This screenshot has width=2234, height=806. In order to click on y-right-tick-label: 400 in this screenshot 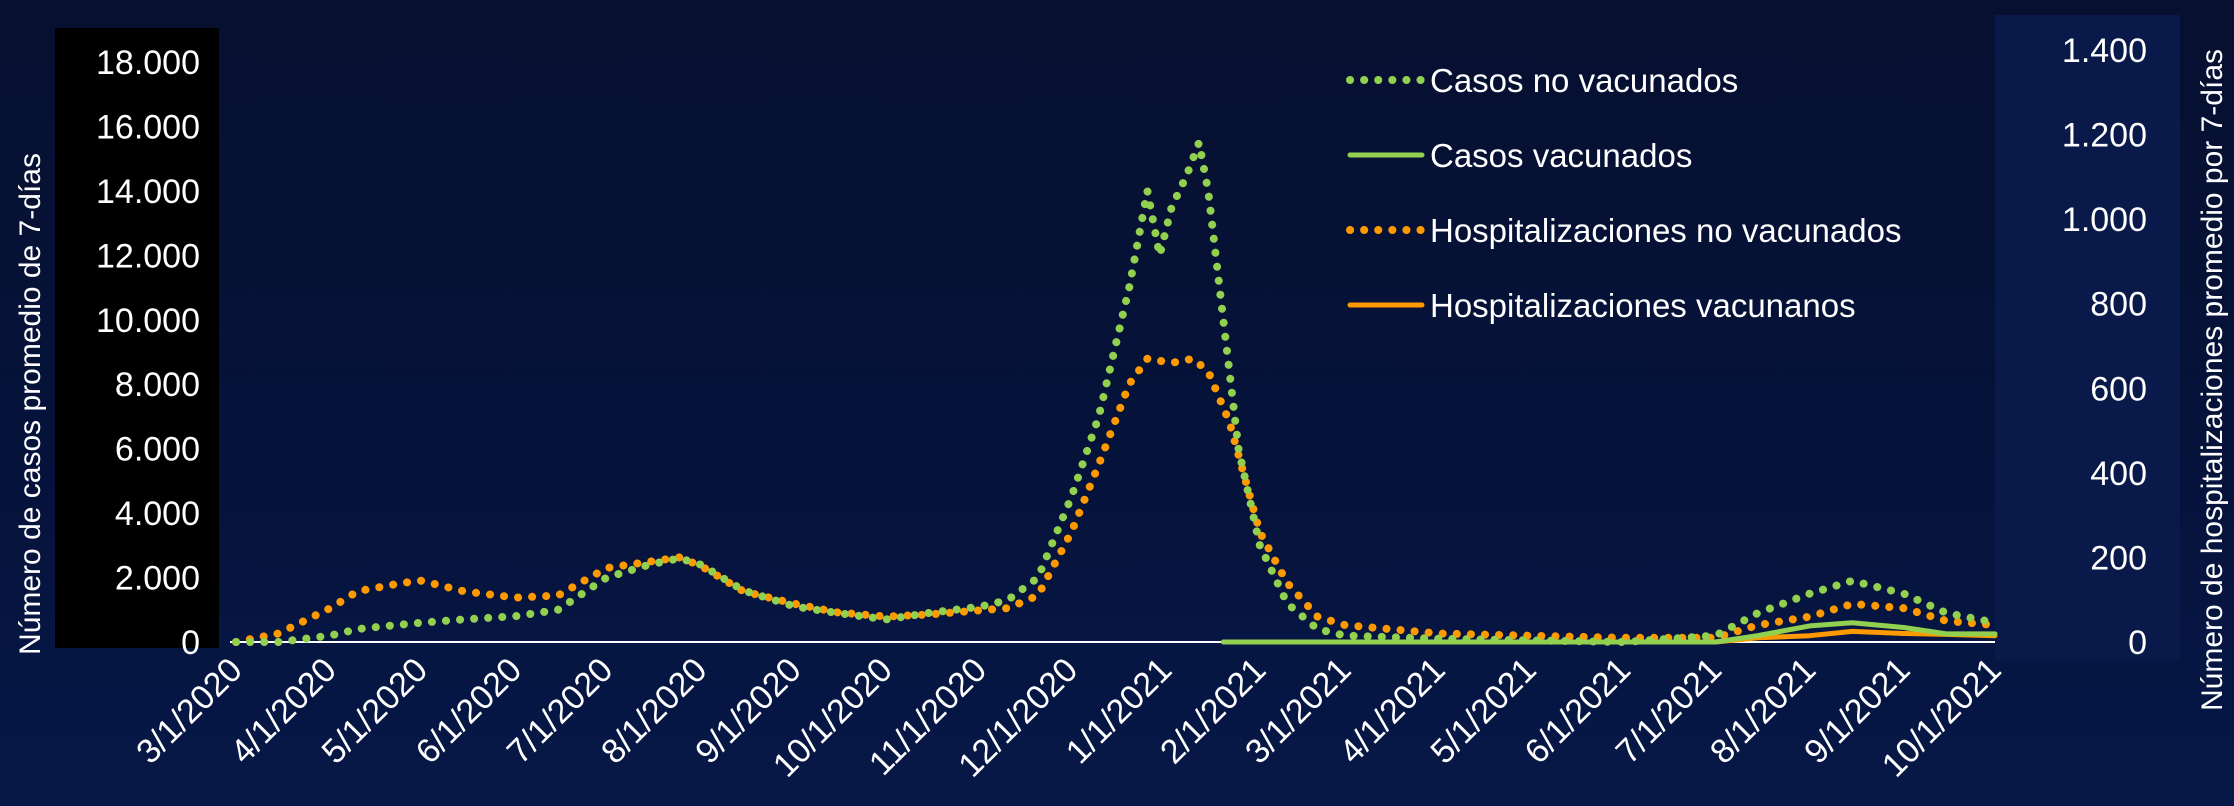, I will do `click(2118, 474)`.